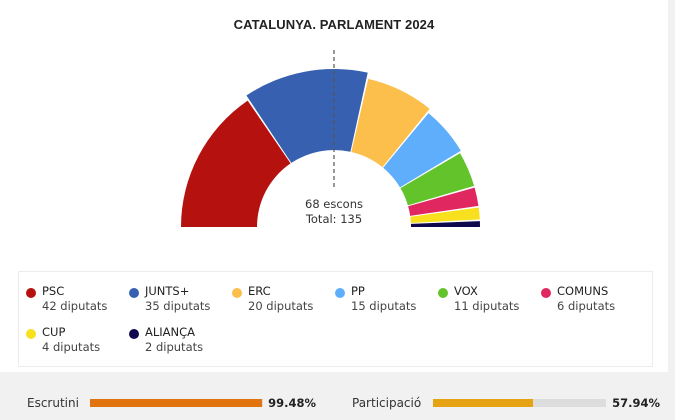 The width and height of the screenshot is (675, 420). Describe the element at coordinates (307, 115) in the screenshot. I see `seat-sector-junts-` at that location.